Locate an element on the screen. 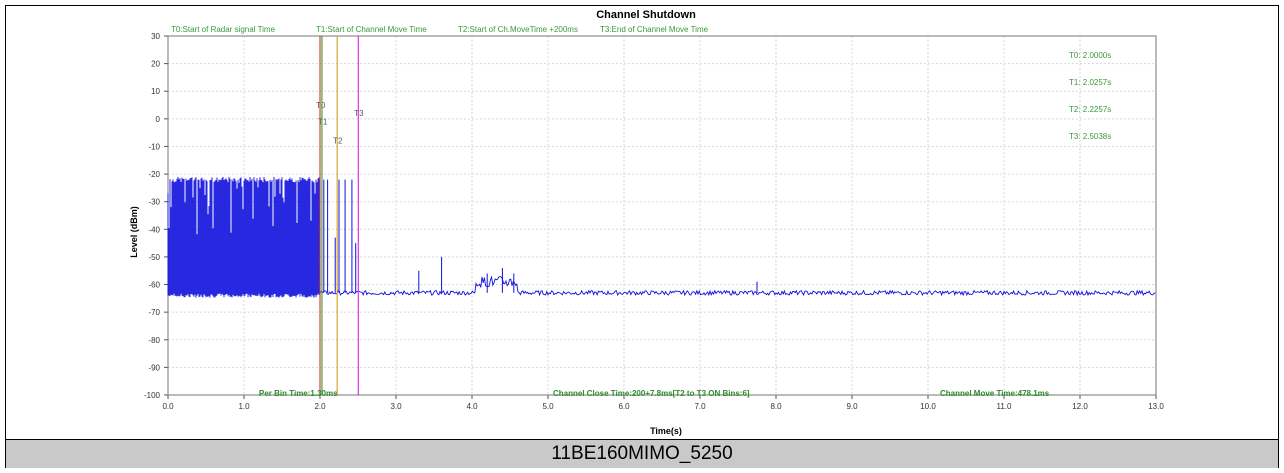  marker-value-t3: T3: 2.5038s is located at coordinates (1090, 136).